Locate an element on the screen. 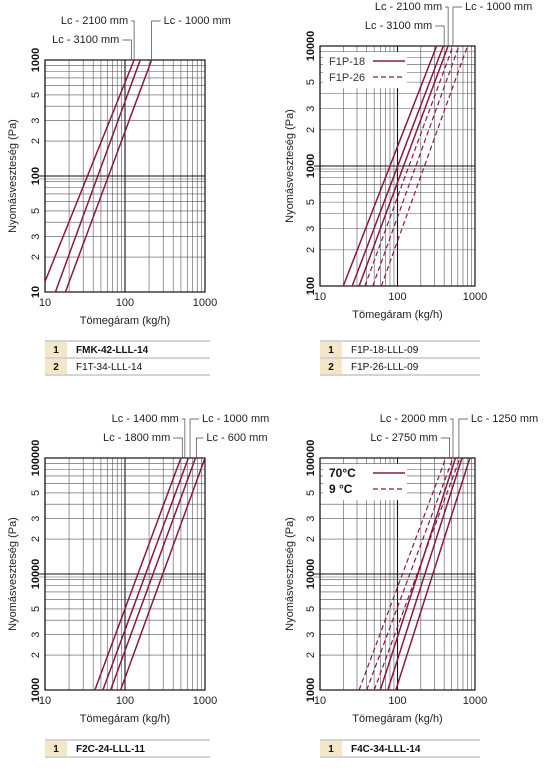 The image size is (550, 779). length-annotation: Lc - 1250 mm is located at coordinates (504, 419).